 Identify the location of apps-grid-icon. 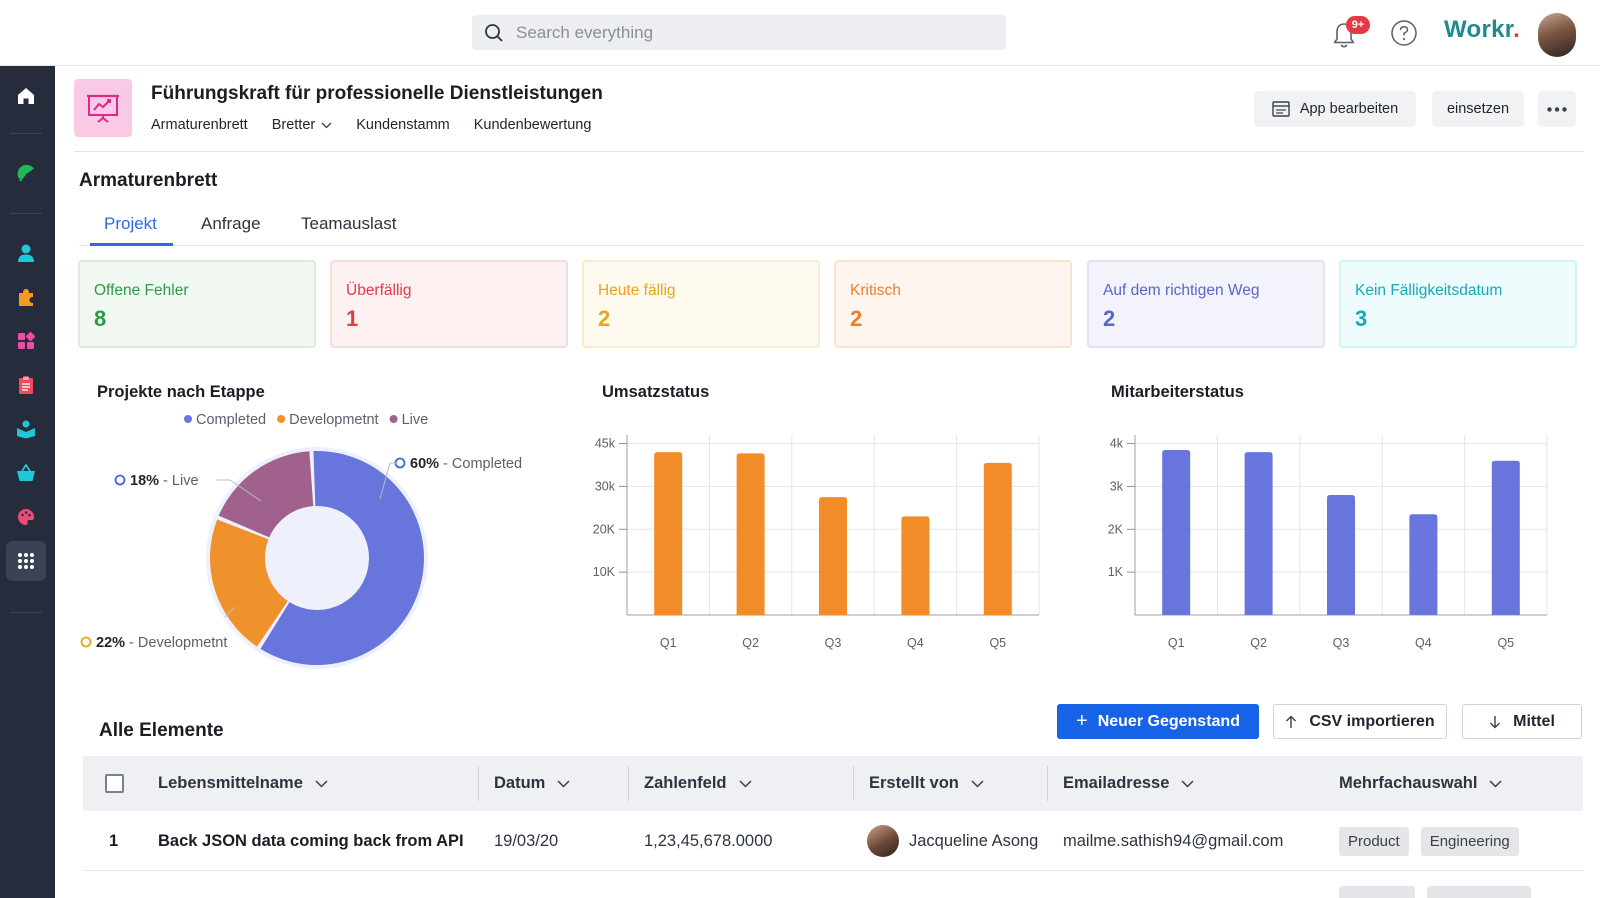
(26, 561).